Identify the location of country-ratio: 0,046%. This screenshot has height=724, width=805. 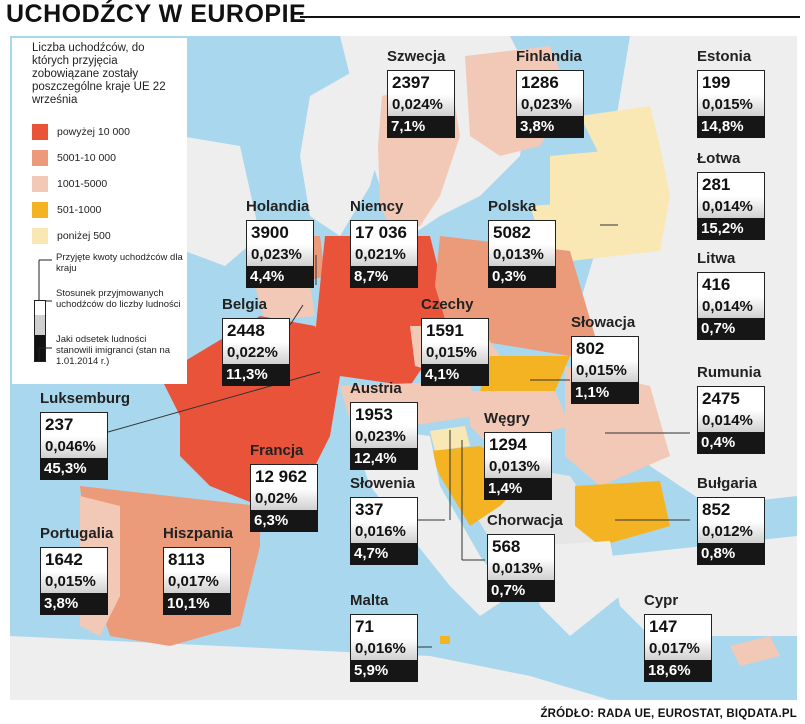
(74, 447).